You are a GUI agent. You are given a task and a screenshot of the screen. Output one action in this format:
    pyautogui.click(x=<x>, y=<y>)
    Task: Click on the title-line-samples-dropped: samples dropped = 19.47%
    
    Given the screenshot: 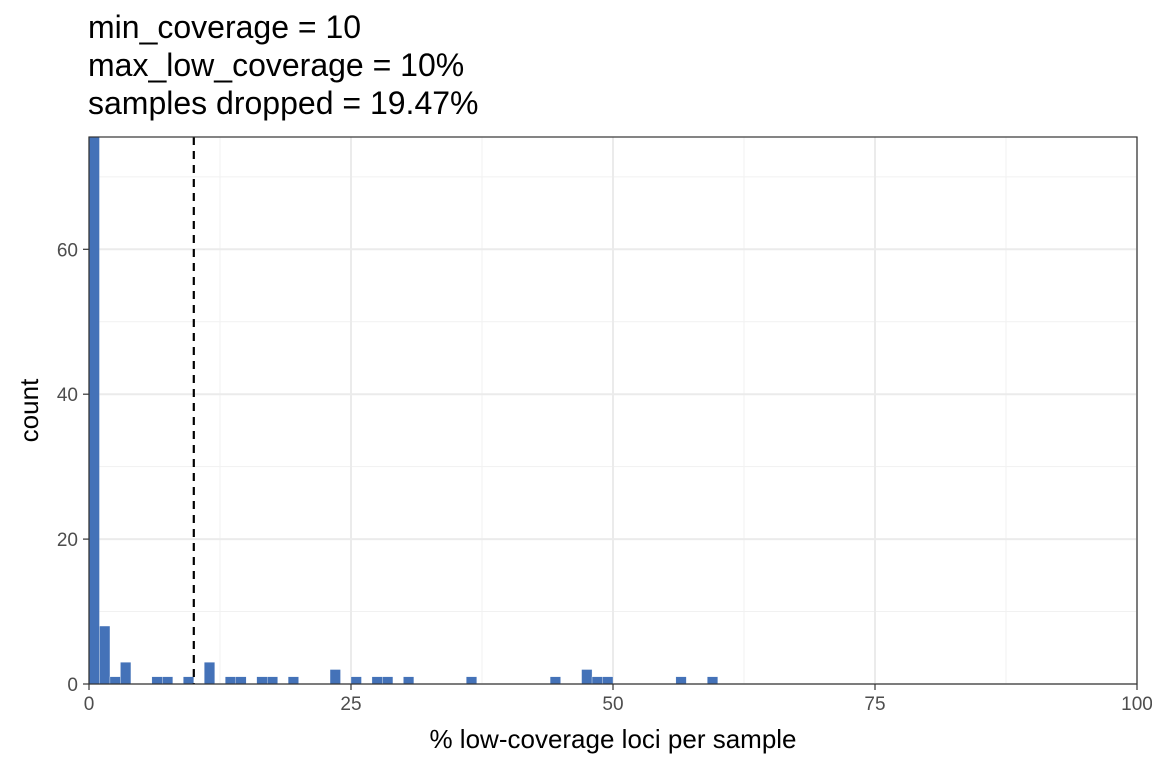 What is the action you would take?
    pyautogui.click(x=283, y=103)
    